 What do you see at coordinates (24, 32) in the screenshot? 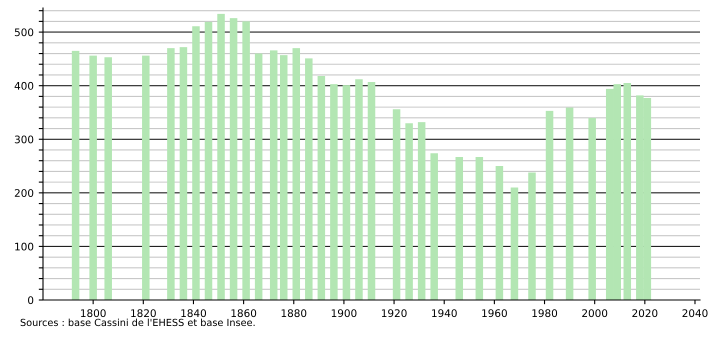
I see `y-tick-label: 500` at bounding box center [24, 32].